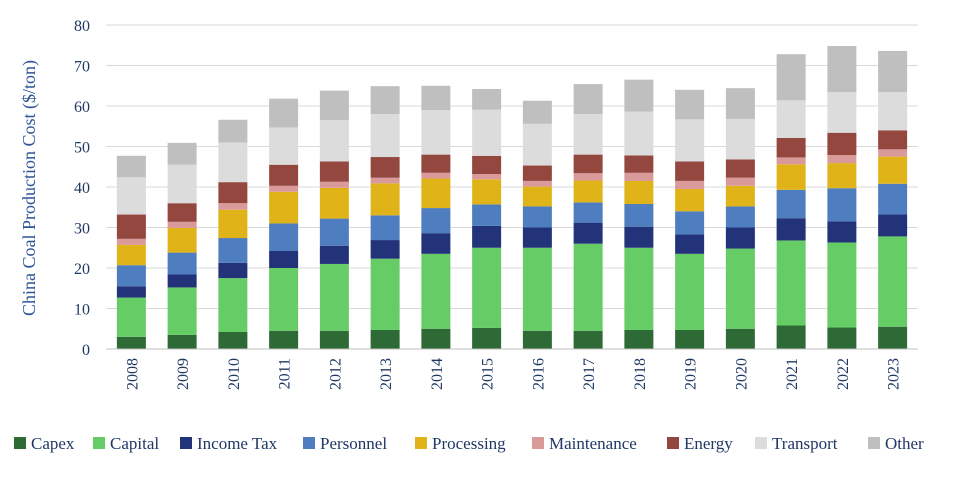 Image resolution: width=958 pixels, height=477 pixels. I want to click on y-tick-label: 50, so click(82, 148).